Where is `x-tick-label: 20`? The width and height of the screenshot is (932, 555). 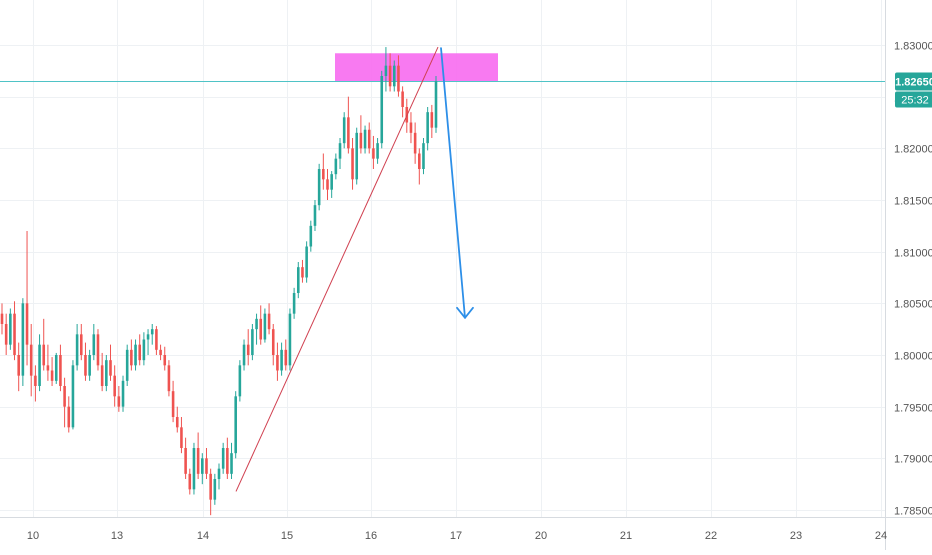
x-tick-label: 20 is located at coordinates (541, 536).